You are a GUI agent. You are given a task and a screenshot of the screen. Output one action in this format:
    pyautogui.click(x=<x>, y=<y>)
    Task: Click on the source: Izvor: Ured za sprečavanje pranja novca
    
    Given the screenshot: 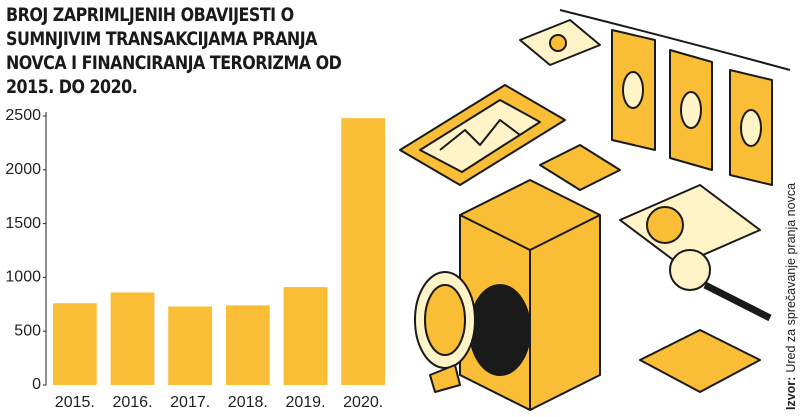 What is the action you would take?
    pyautogui.click(x=791, y=296)
    